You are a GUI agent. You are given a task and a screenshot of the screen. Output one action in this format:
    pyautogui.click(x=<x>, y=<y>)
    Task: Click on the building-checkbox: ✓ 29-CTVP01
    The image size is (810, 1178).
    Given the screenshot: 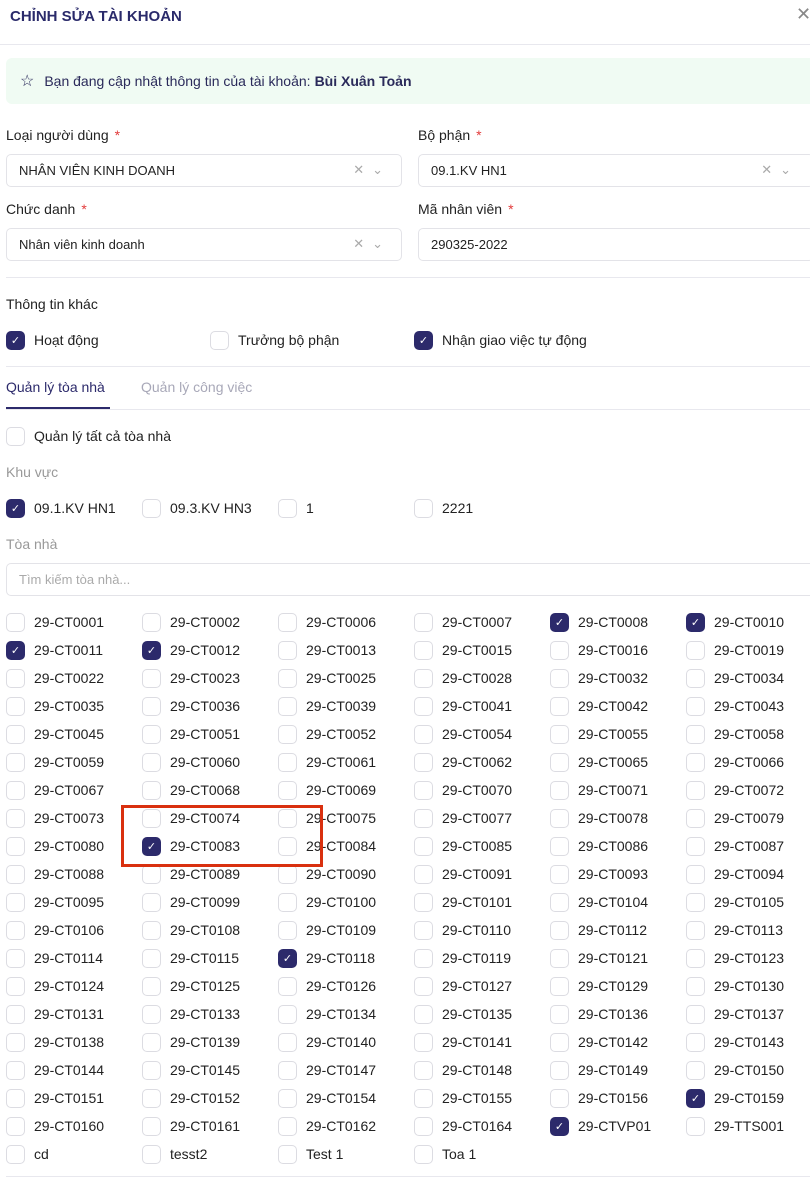 What is the action you would take?
    pyautogui.click(x=617, y=1126)
    